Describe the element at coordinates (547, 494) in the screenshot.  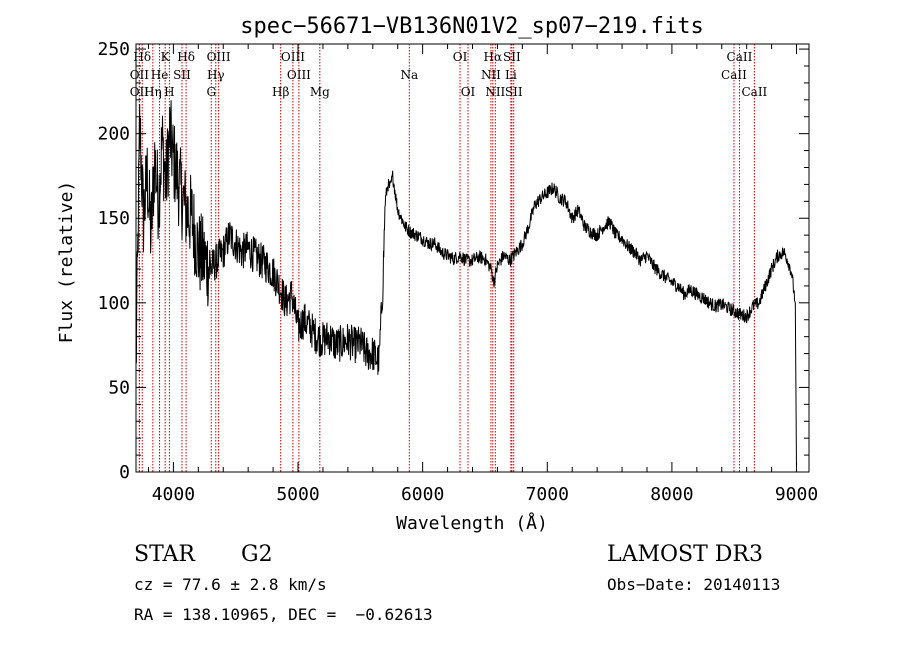
I see `x-tick-label: 7000` at that location.